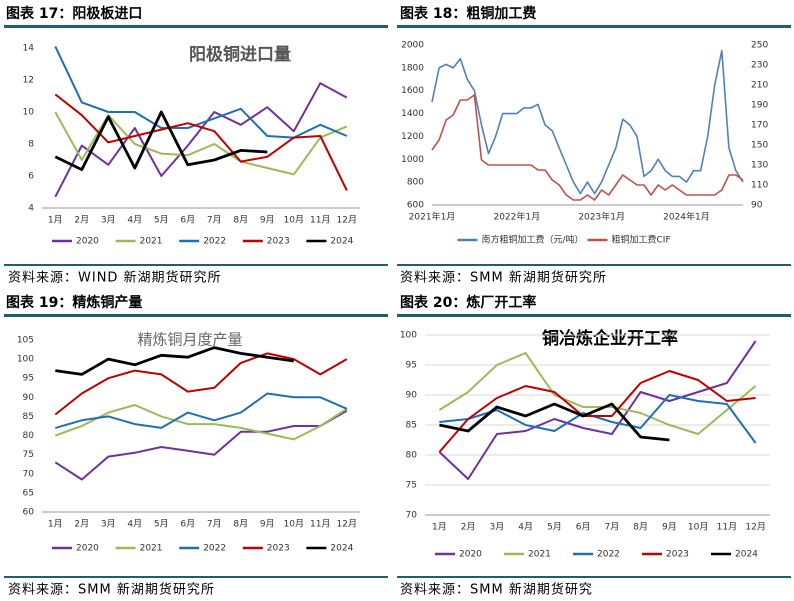  Describe the element at coordinates (25, 360) in the screenshot. I see `y-tick-label: 100` at that location.